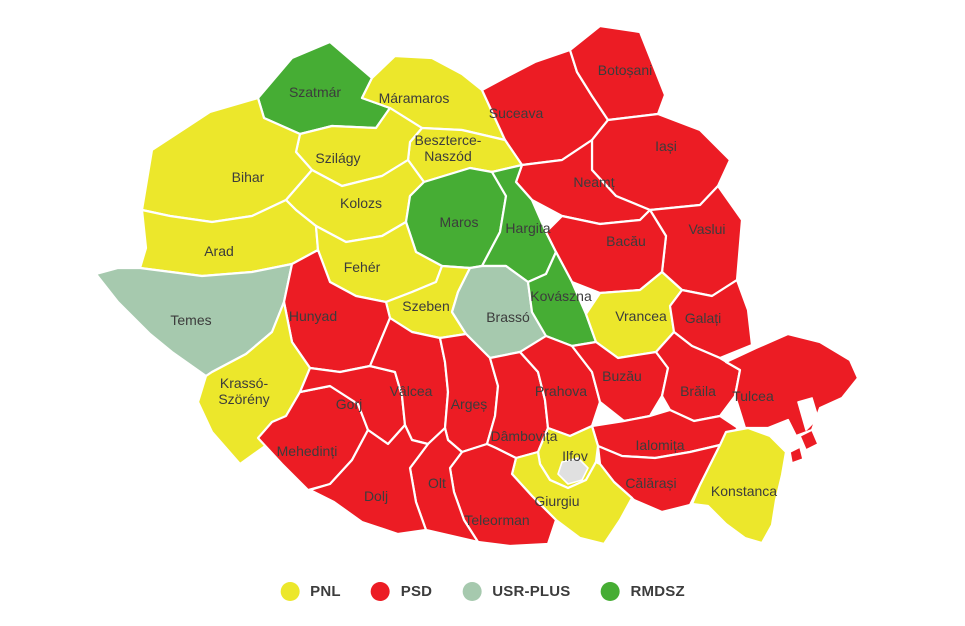  Describe the element at coordinates (325, 591) in the screenshot. I see `legend-label-pnl: PNL` at that location.